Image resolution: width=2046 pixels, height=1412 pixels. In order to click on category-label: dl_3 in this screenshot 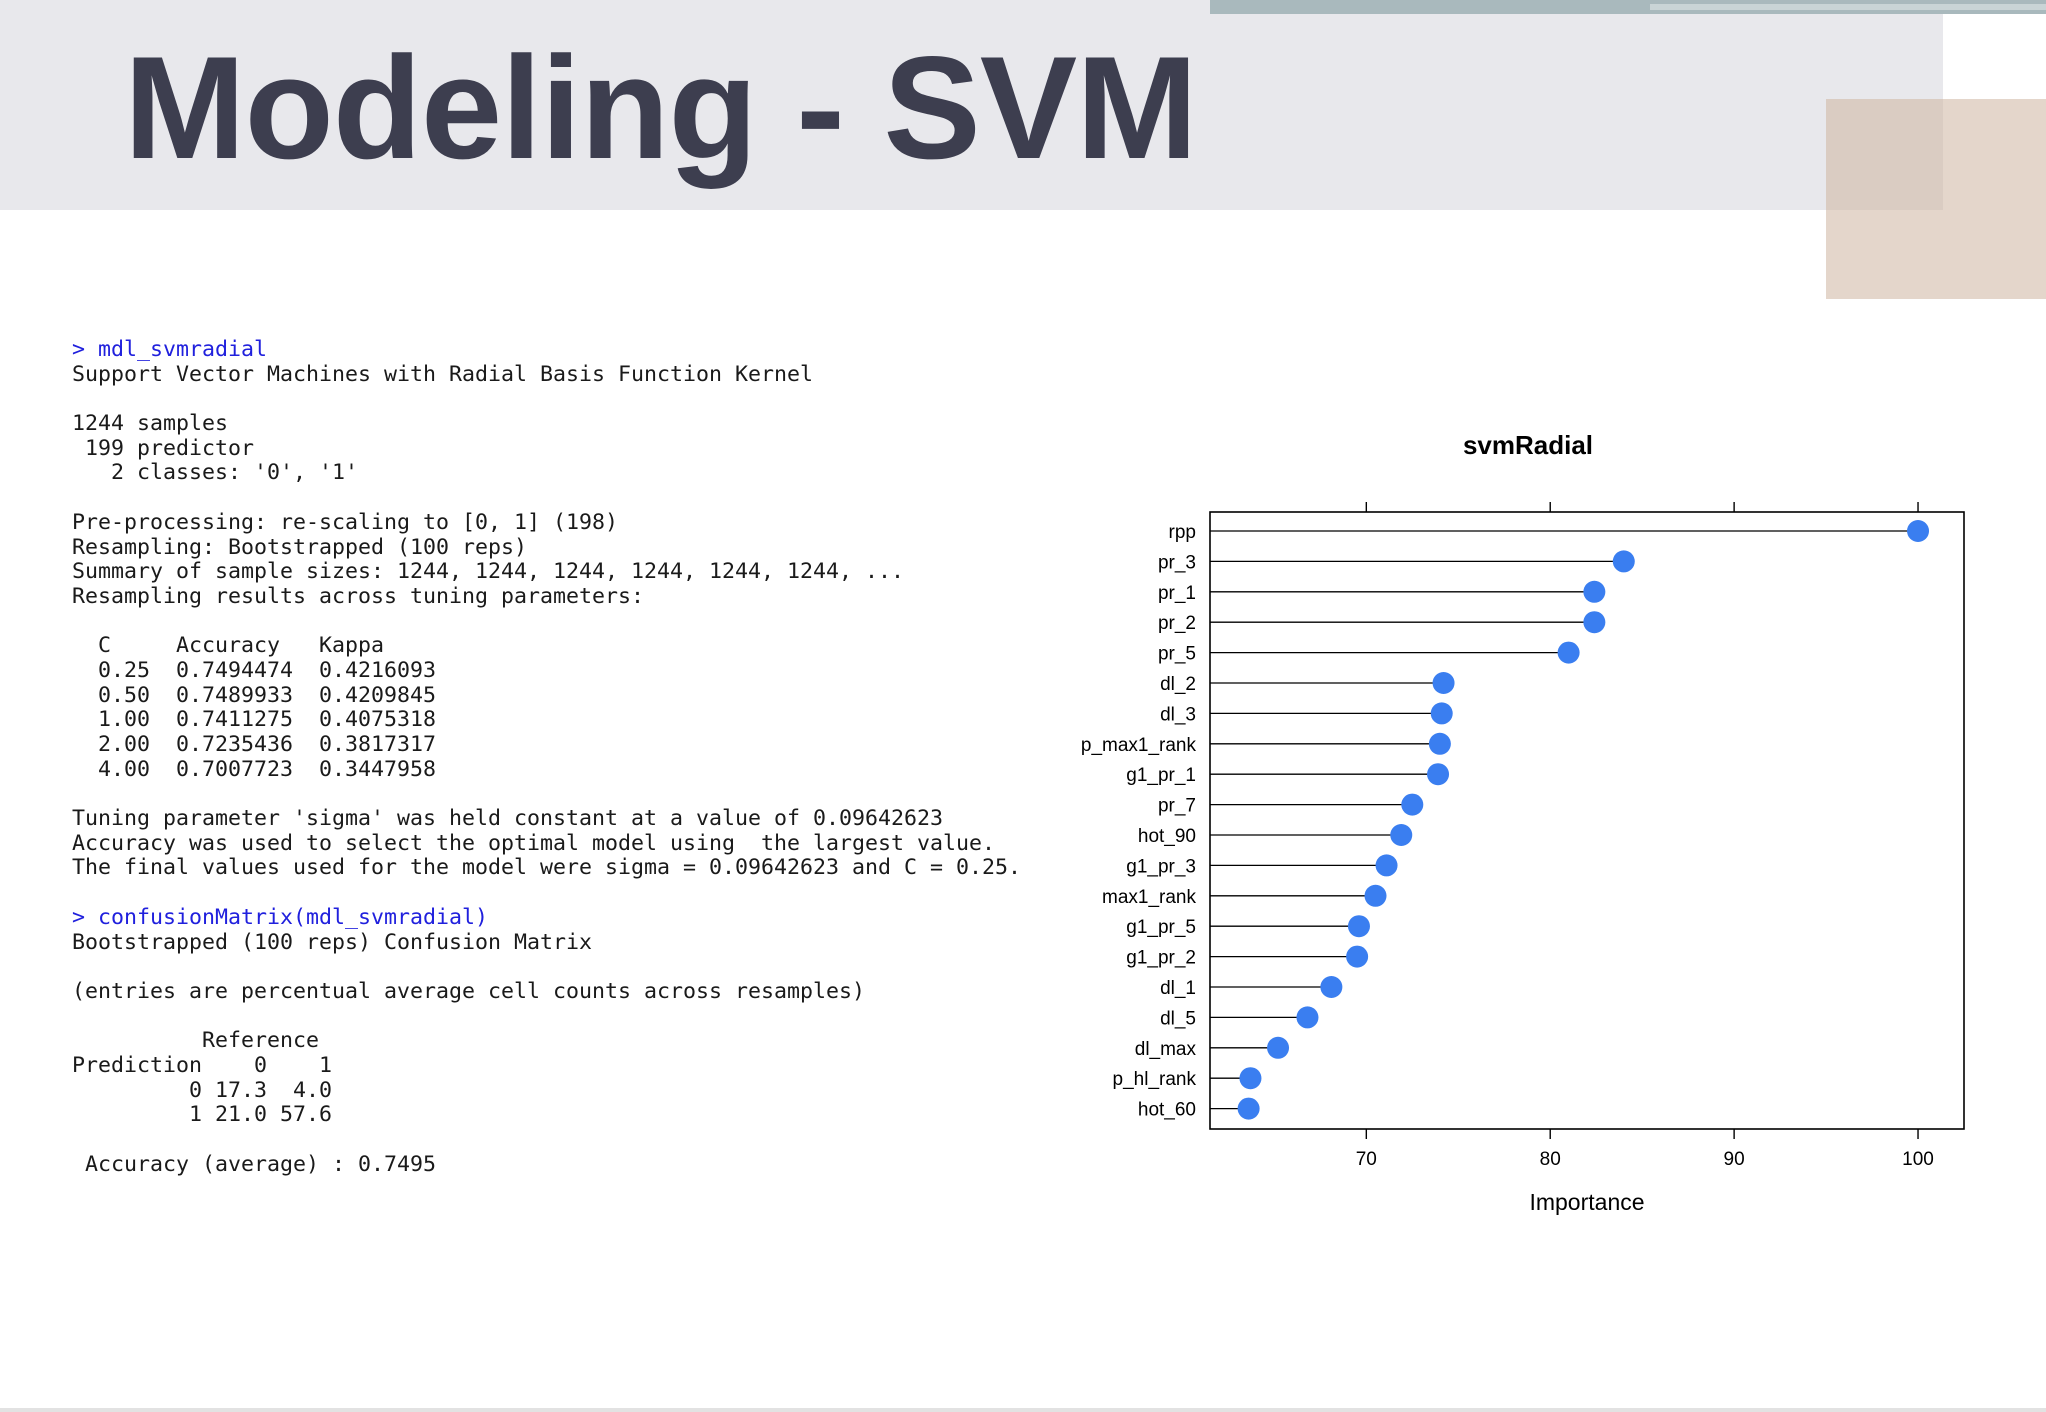, I will do `click(1178, 714)`.